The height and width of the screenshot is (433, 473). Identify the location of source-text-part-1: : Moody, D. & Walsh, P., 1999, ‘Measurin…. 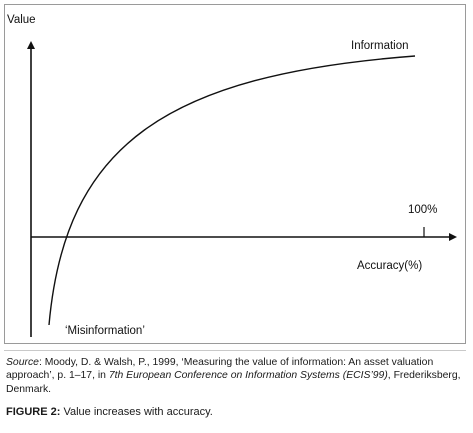
(220, 369).